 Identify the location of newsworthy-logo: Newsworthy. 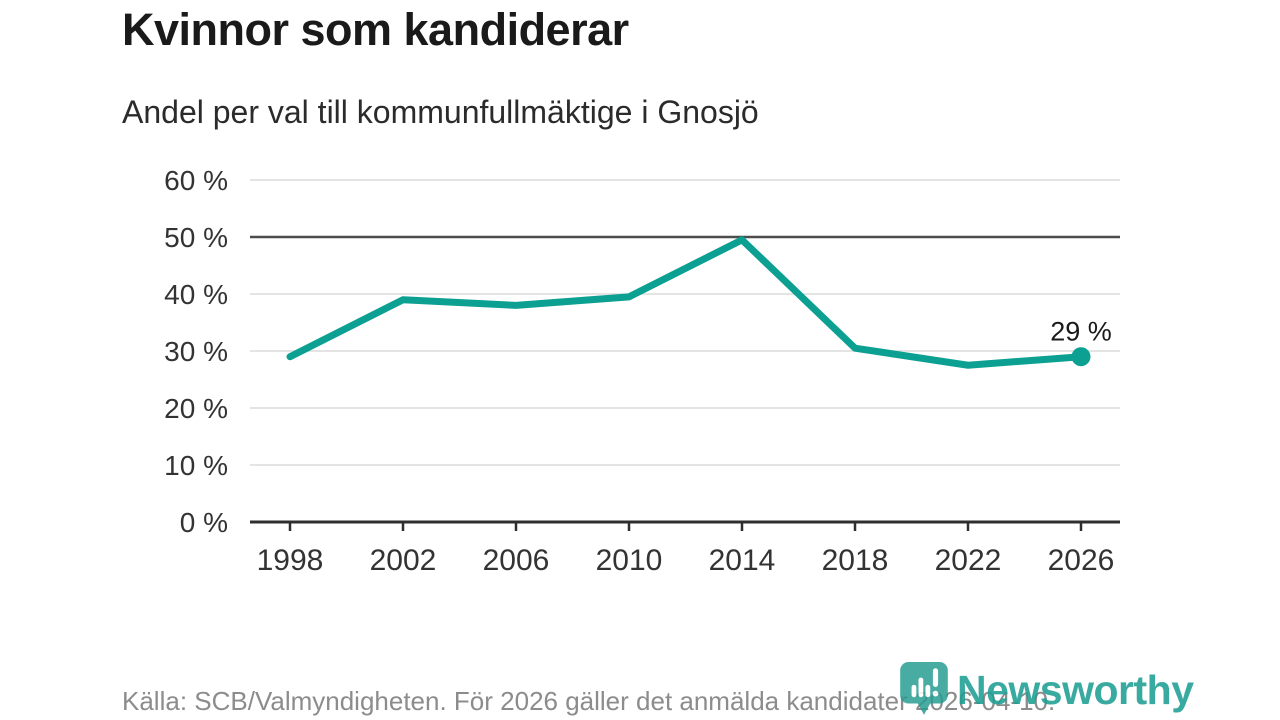
(1045, 690).